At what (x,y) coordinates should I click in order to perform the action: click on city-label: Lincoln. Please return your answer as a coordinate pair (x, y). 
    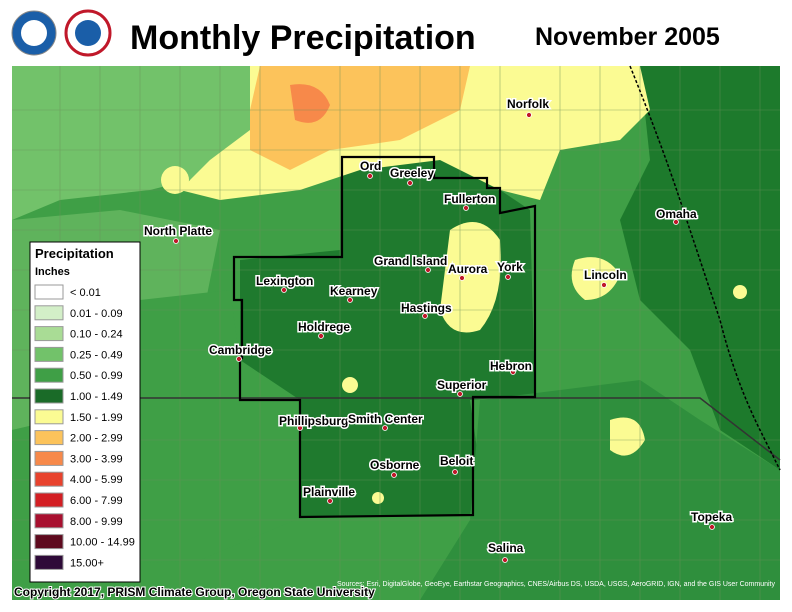
    Looking at the image, I should click on (605, 275).